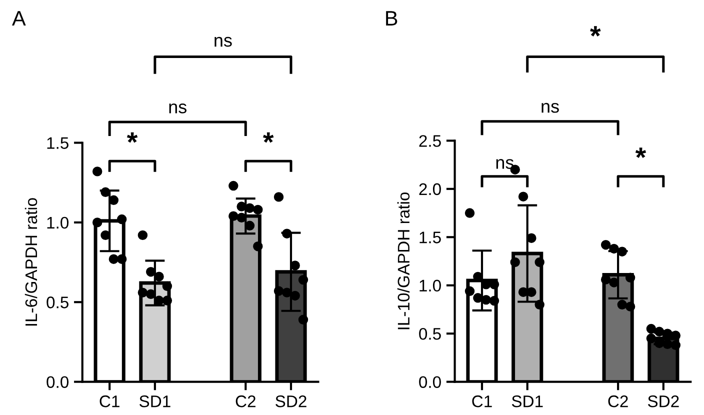 Image resolution: width=704 pixels, height=415 pixels. I want to click on y-axis-title: IL-10/GAPDH ratio, so click(403, 261).